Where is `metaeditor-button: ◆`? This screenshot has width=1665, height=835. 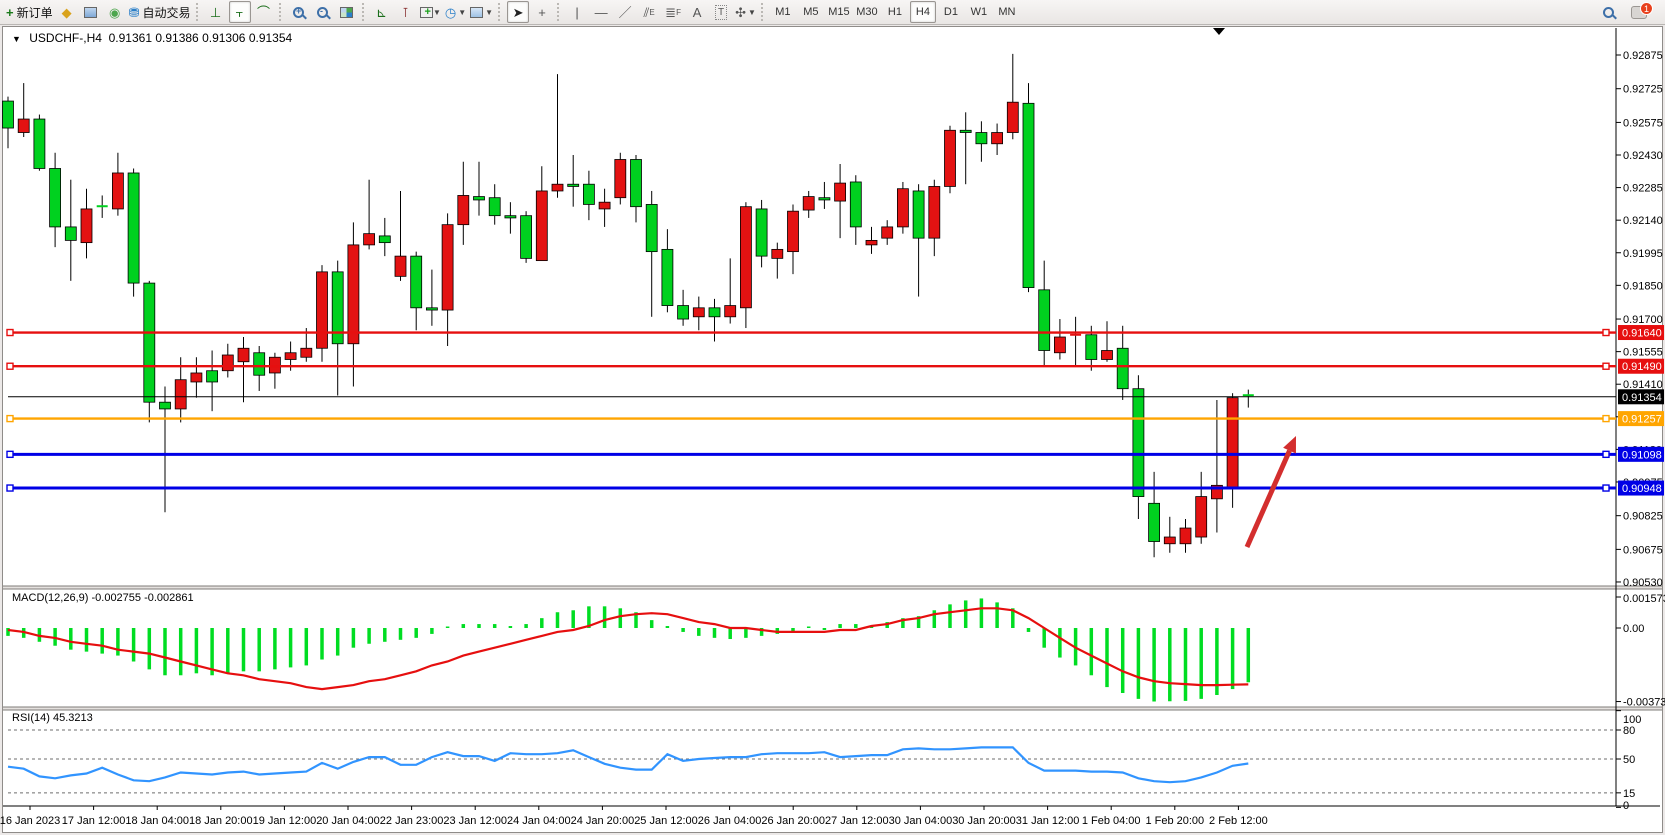 metaeditor-button: ◆ is located at coordinates (67, 12).